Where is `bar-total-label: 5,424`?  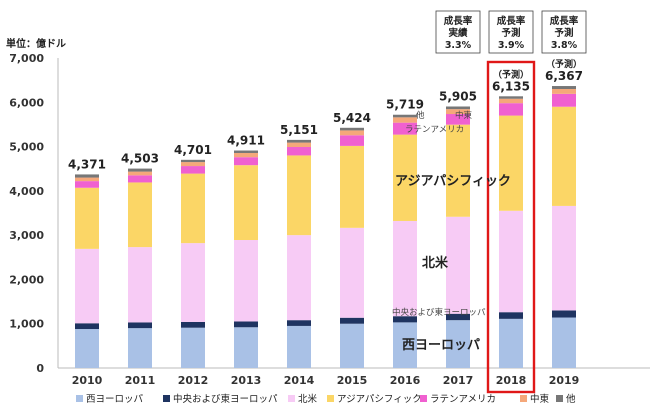
bar-total-label: 5,424 is located at coordinates (352, 118).